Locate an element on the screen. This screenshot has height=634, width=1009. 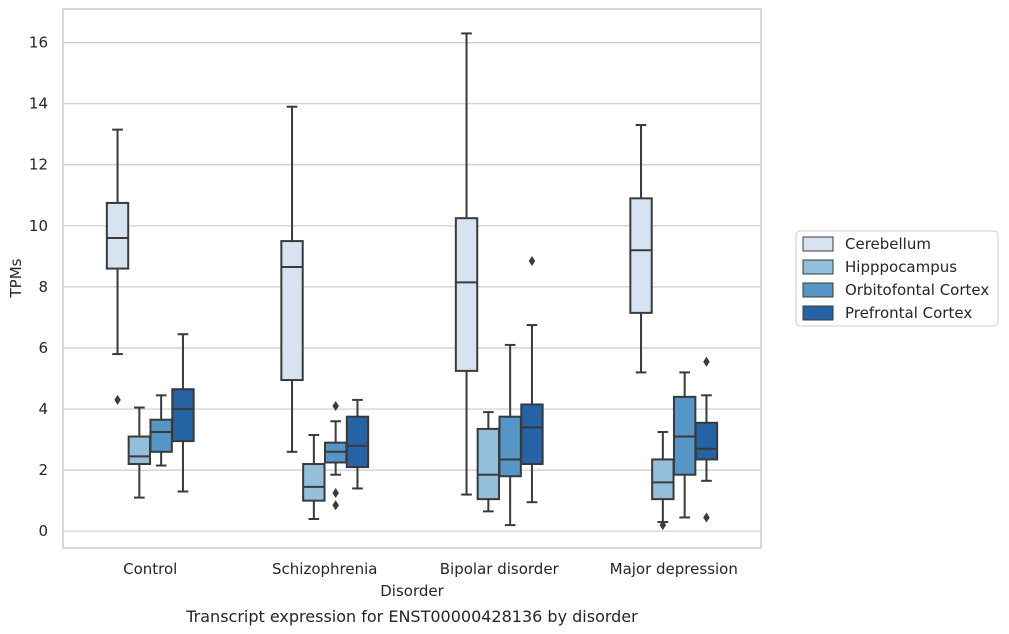
legend-label: Cerebellum is located at coordinates (888, 244).